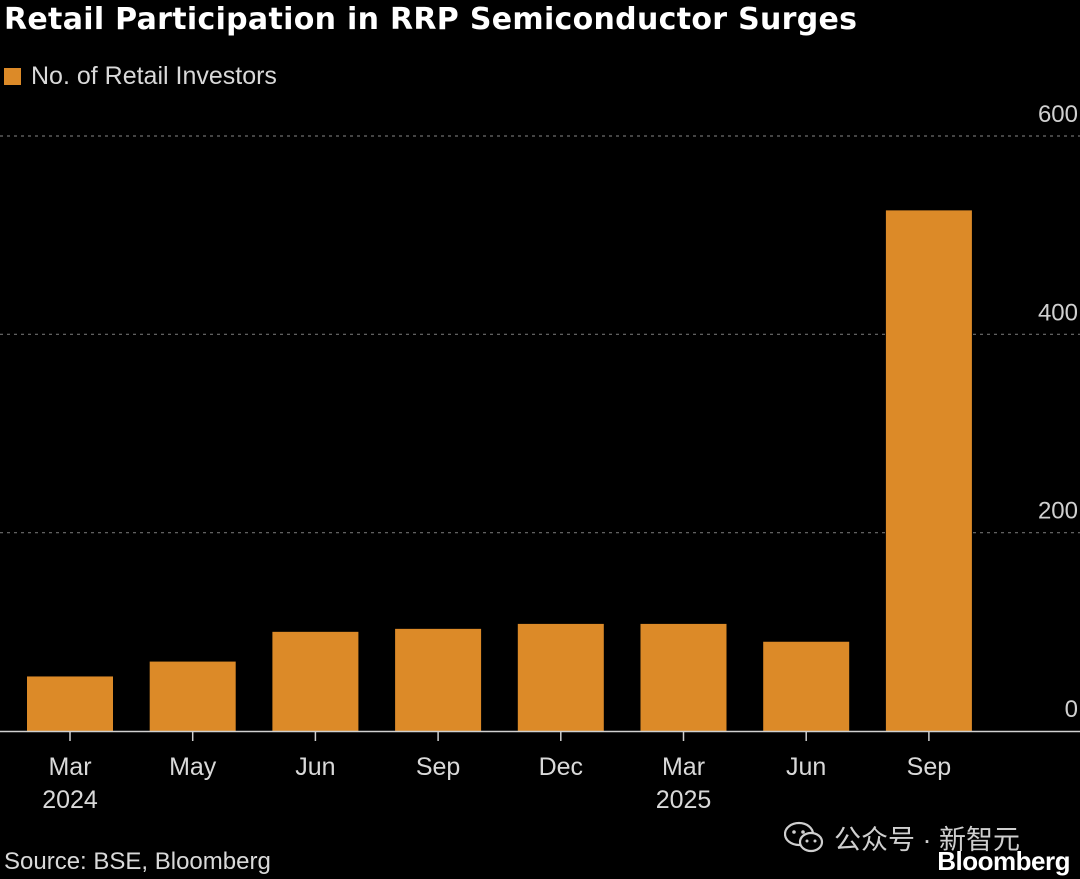  What do you see at coordinates (1058, 312) in the screenshot?
I see `y-tick-label-400: 400` at bounding box center [1058, 312].